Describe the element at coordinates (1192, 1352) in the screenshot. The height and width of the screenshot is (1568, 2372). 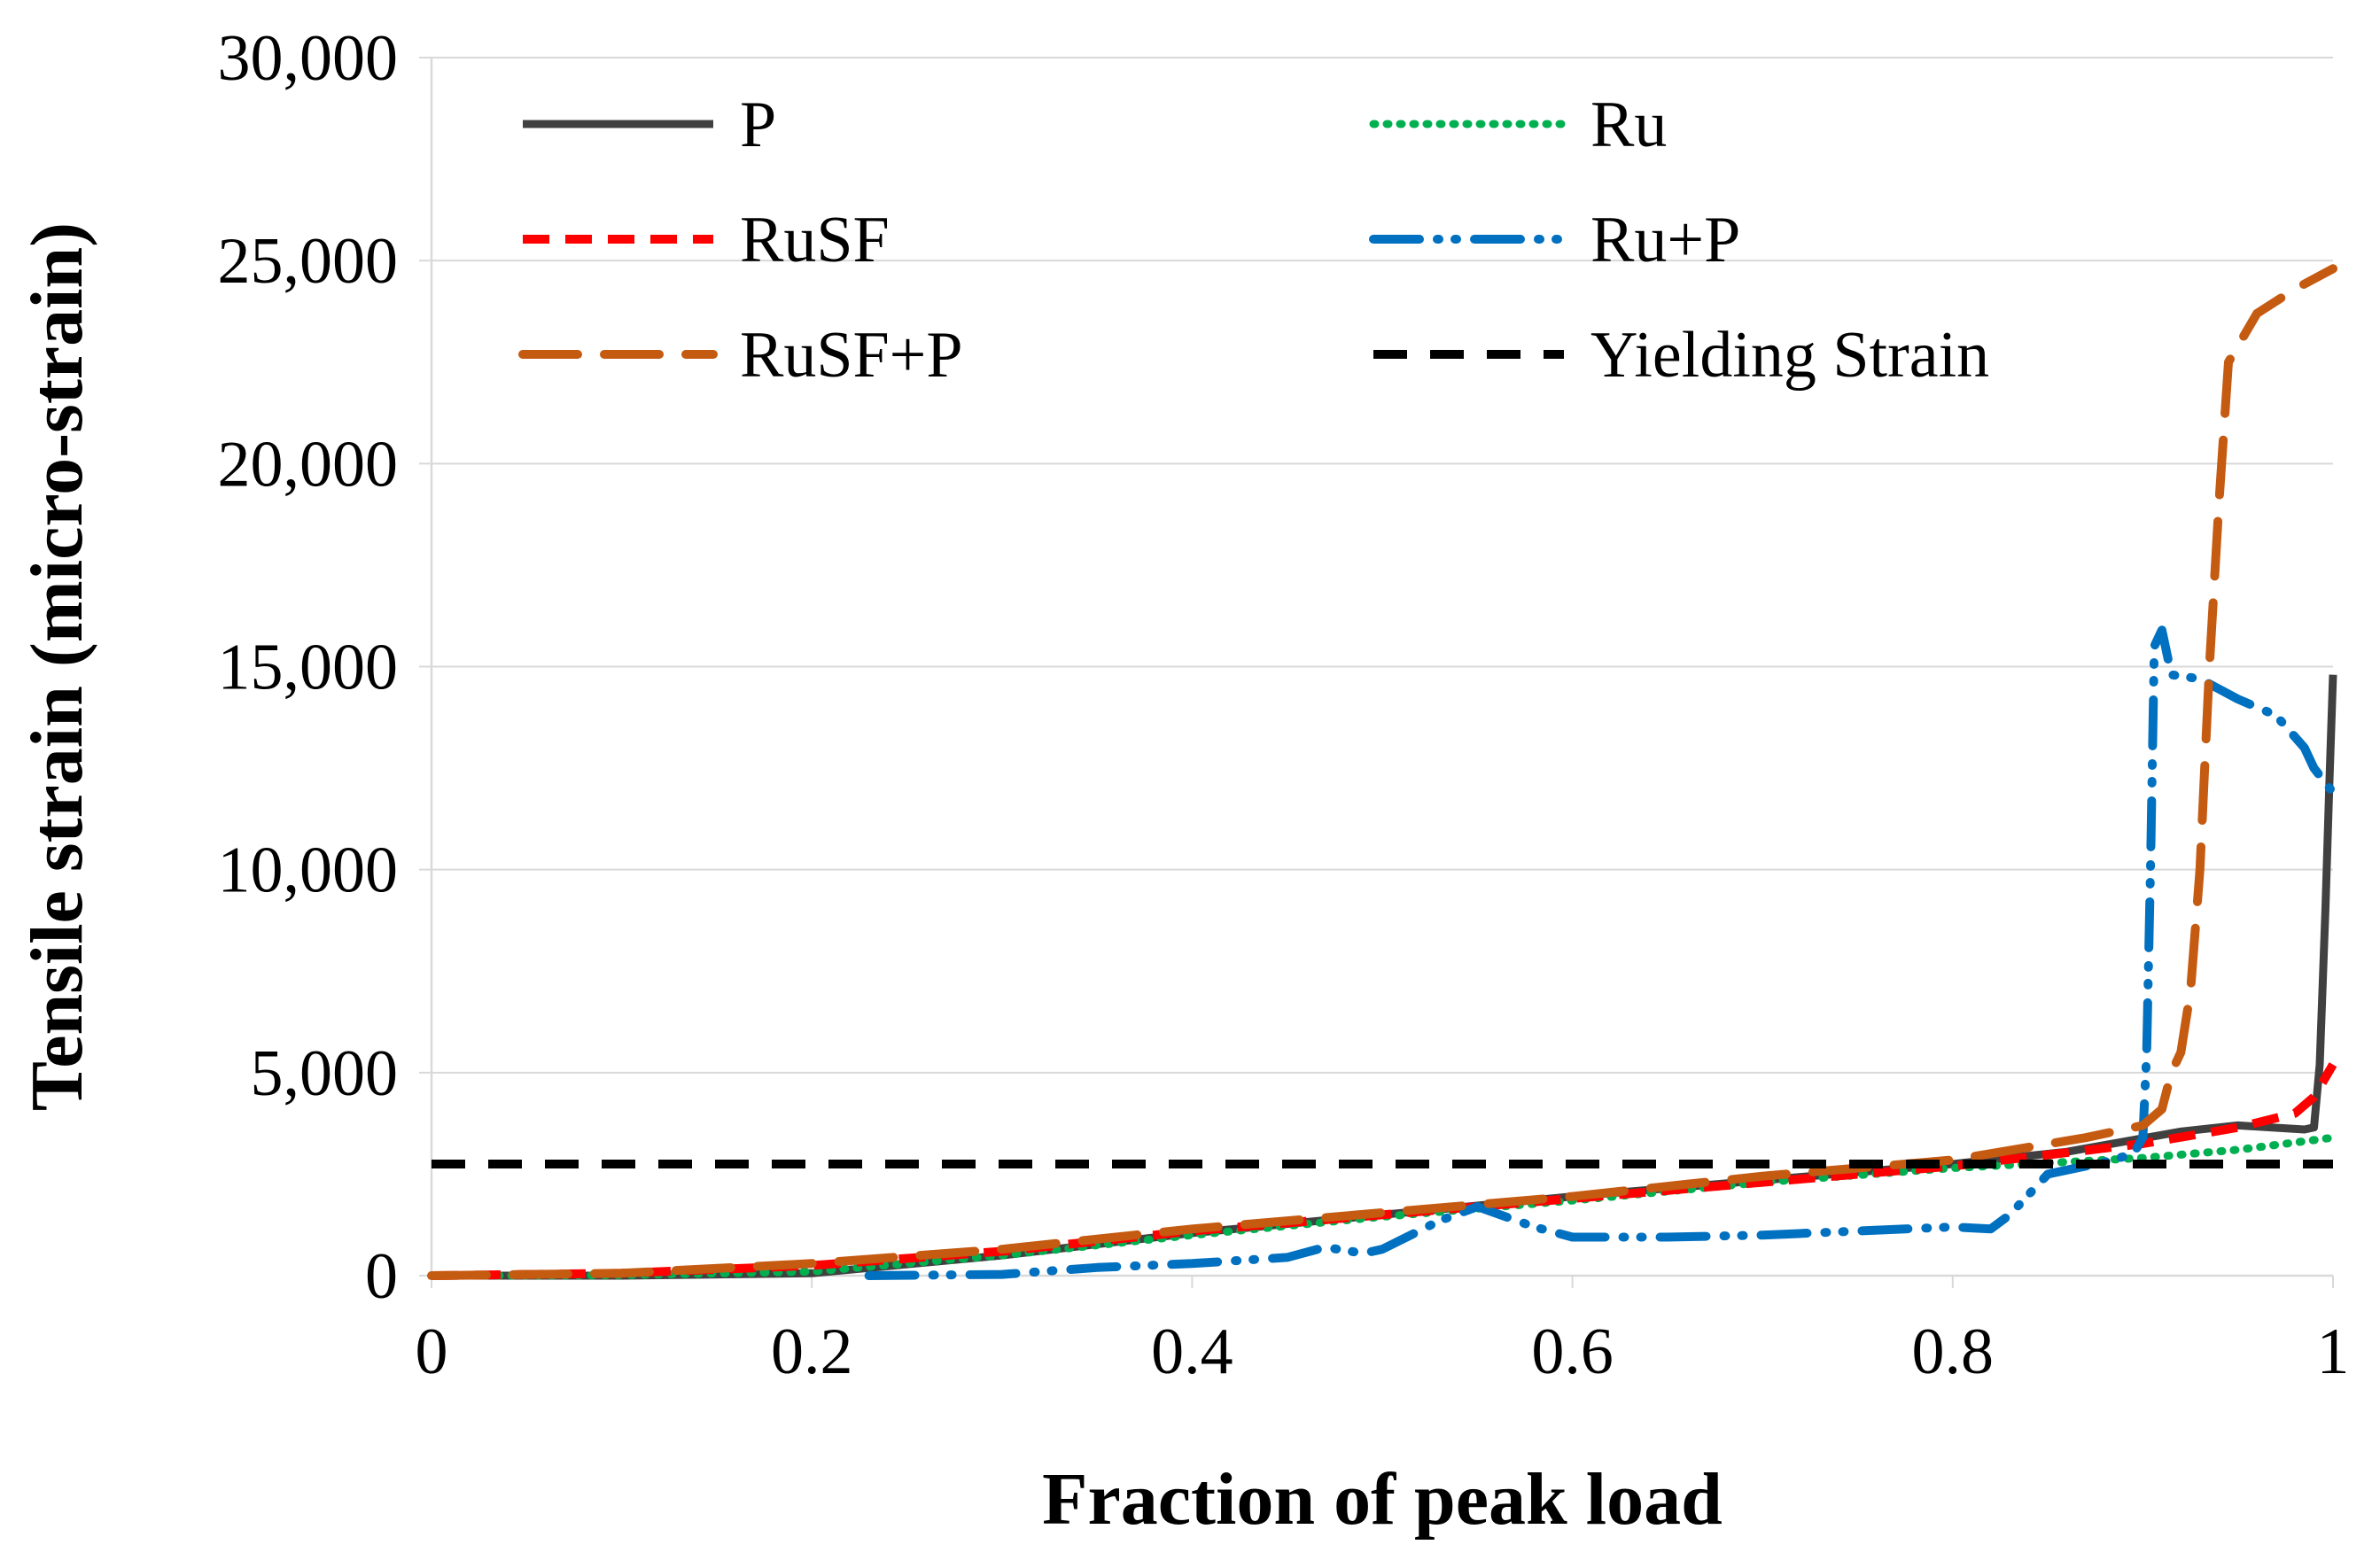
I see `x-tick-label: 0.4` at that location.